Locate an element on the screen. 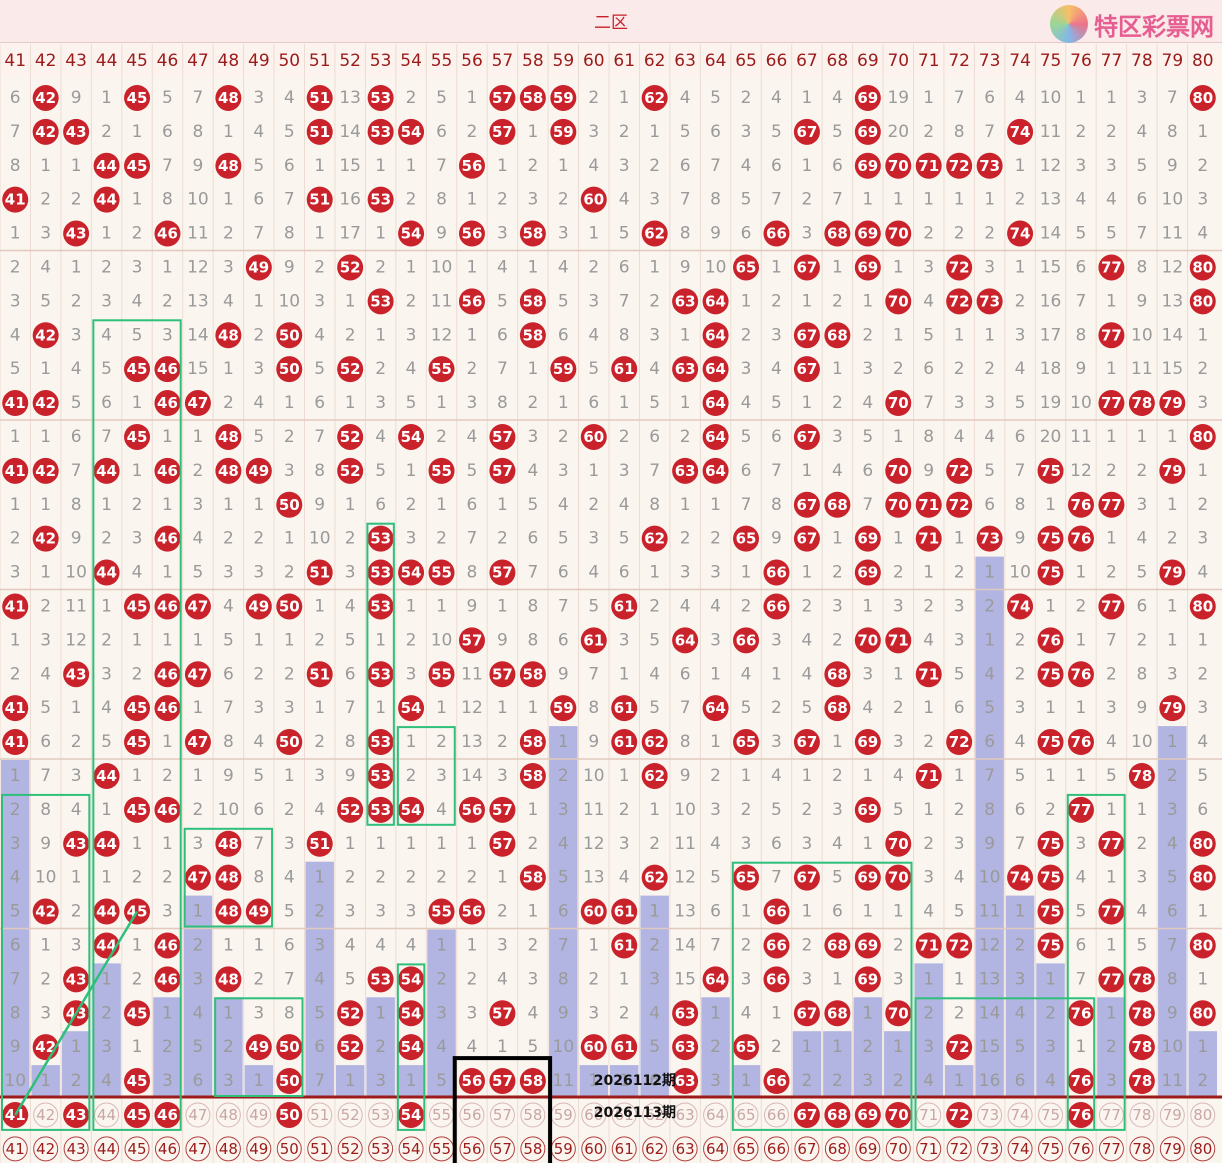 The height and width of the screenshot is (1163, 1222). miss-count: 9 is located at coordinates (685, 776).